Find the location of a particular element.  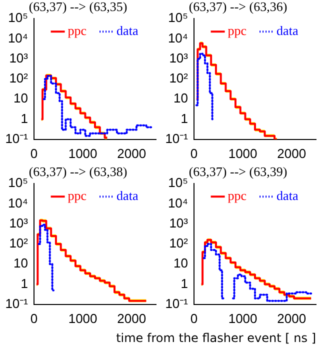

chart-title: (63,37) --> (63,35) is located at coordinates (78, 7).